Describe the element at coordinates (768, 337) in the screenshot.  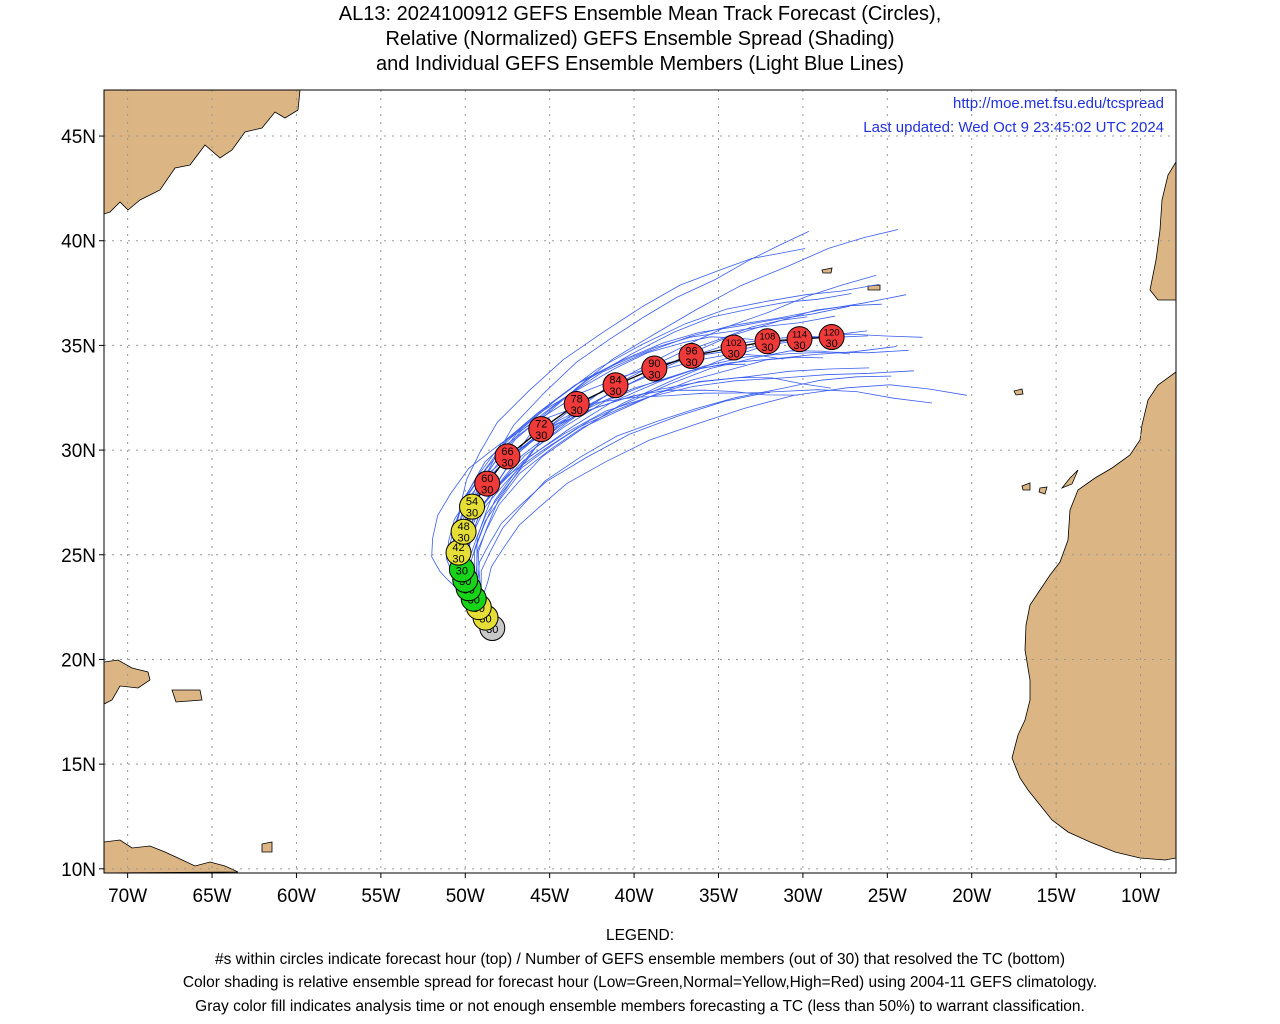
I see `forecast-hour-label: 108` at that location.